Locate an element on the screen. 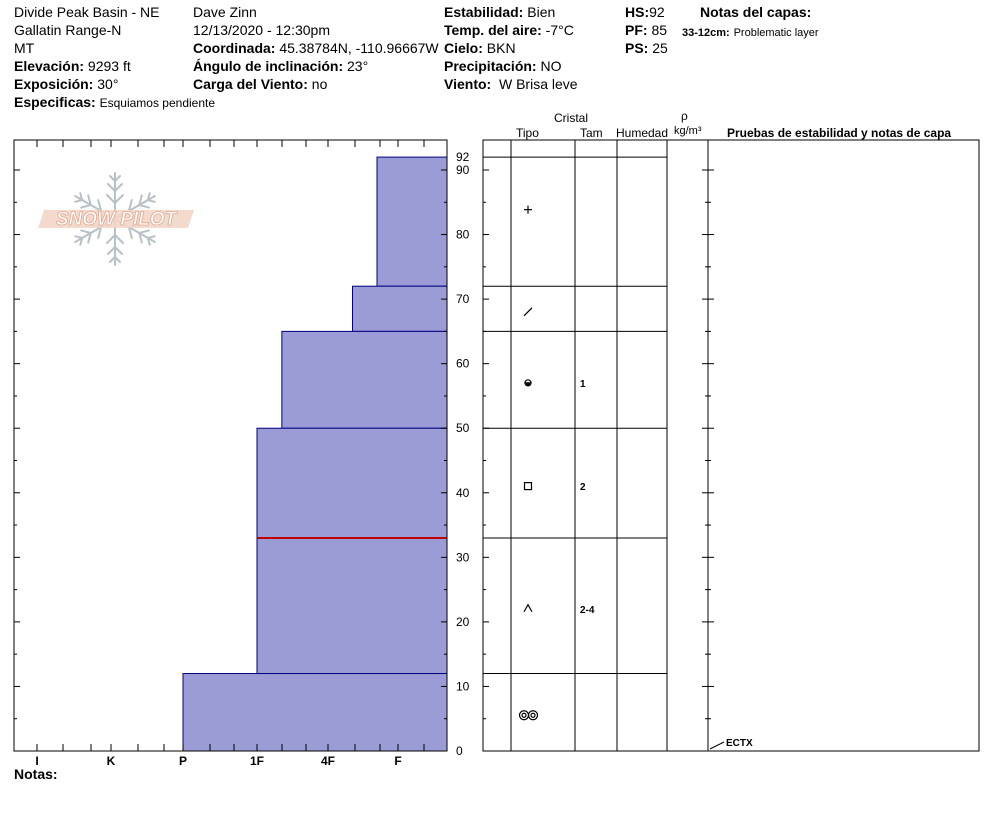 This screenshot has width=994, height=840. melt-freeze-icon is located at coordinates (528, 715).